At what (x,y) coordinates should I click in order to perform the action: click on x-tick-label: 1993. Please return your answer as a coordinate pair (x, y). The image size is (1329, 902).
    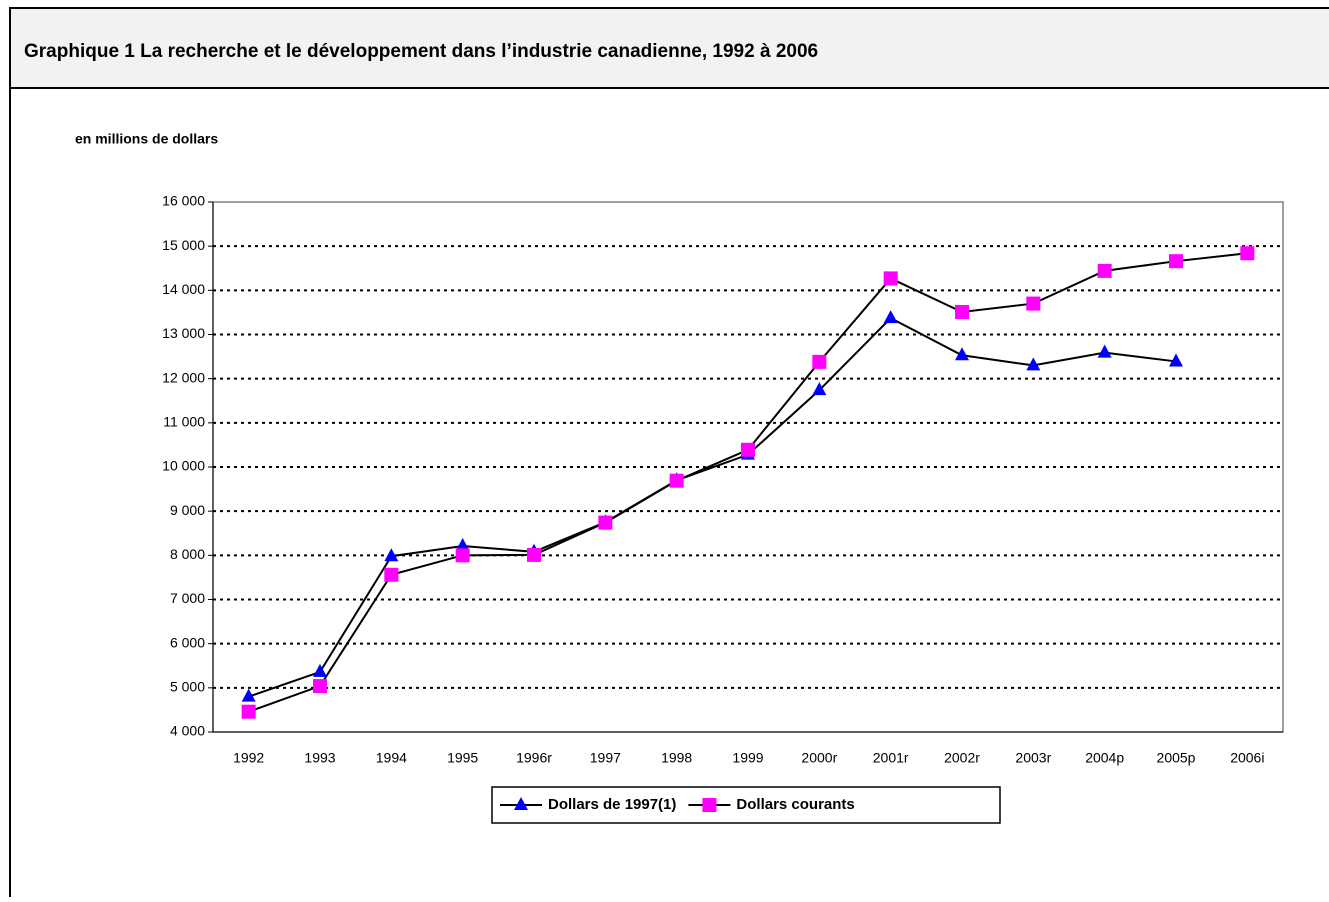
    Looking at the image, I should click on (319, 758).